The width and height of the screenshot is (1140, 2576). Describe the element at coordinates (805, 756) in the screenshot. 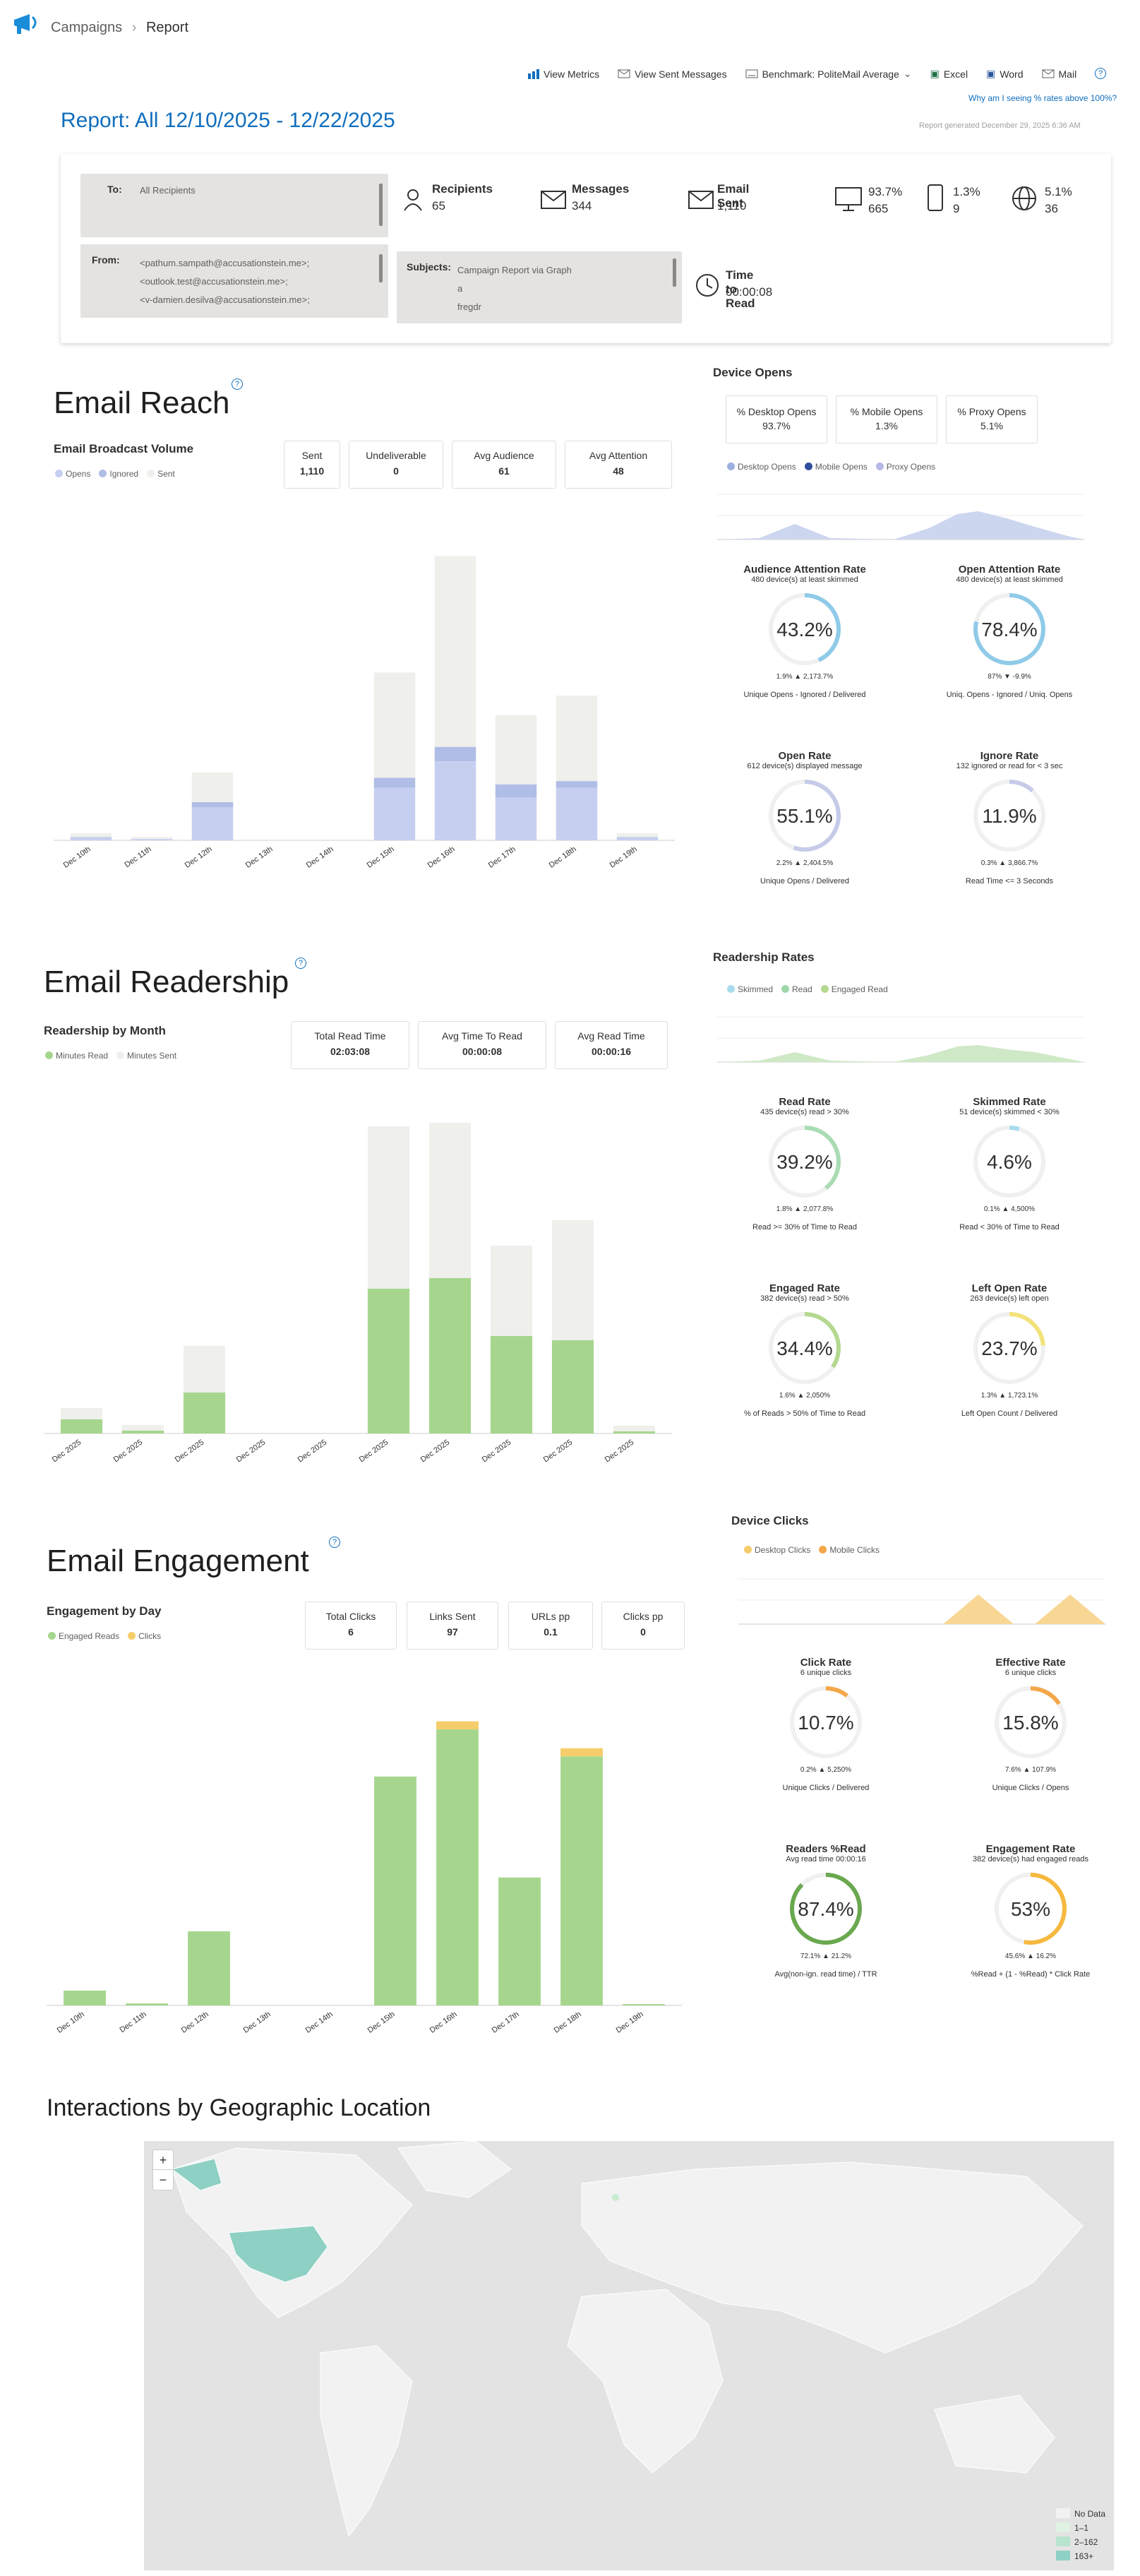

I see `gauge-title: Open Rate` at that location.